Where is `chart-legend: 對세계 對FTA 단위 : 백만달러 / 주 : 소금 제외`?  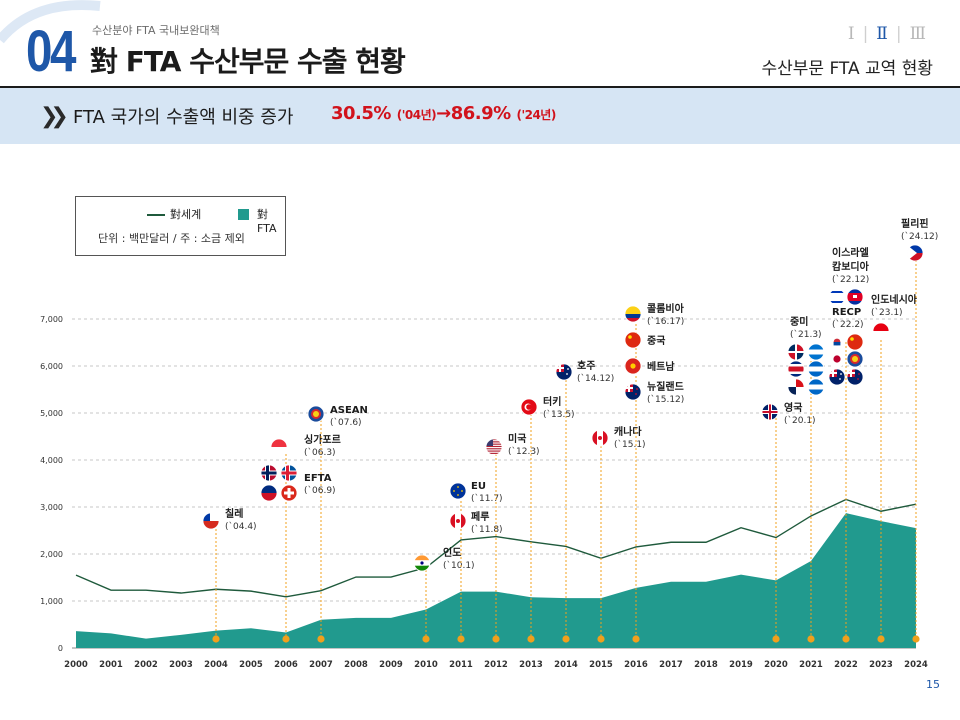
chart-legend: 對세계 對FTA 단위 : 백만달러 / 주 : 소금 제외 is located at coordinates (180, 226).